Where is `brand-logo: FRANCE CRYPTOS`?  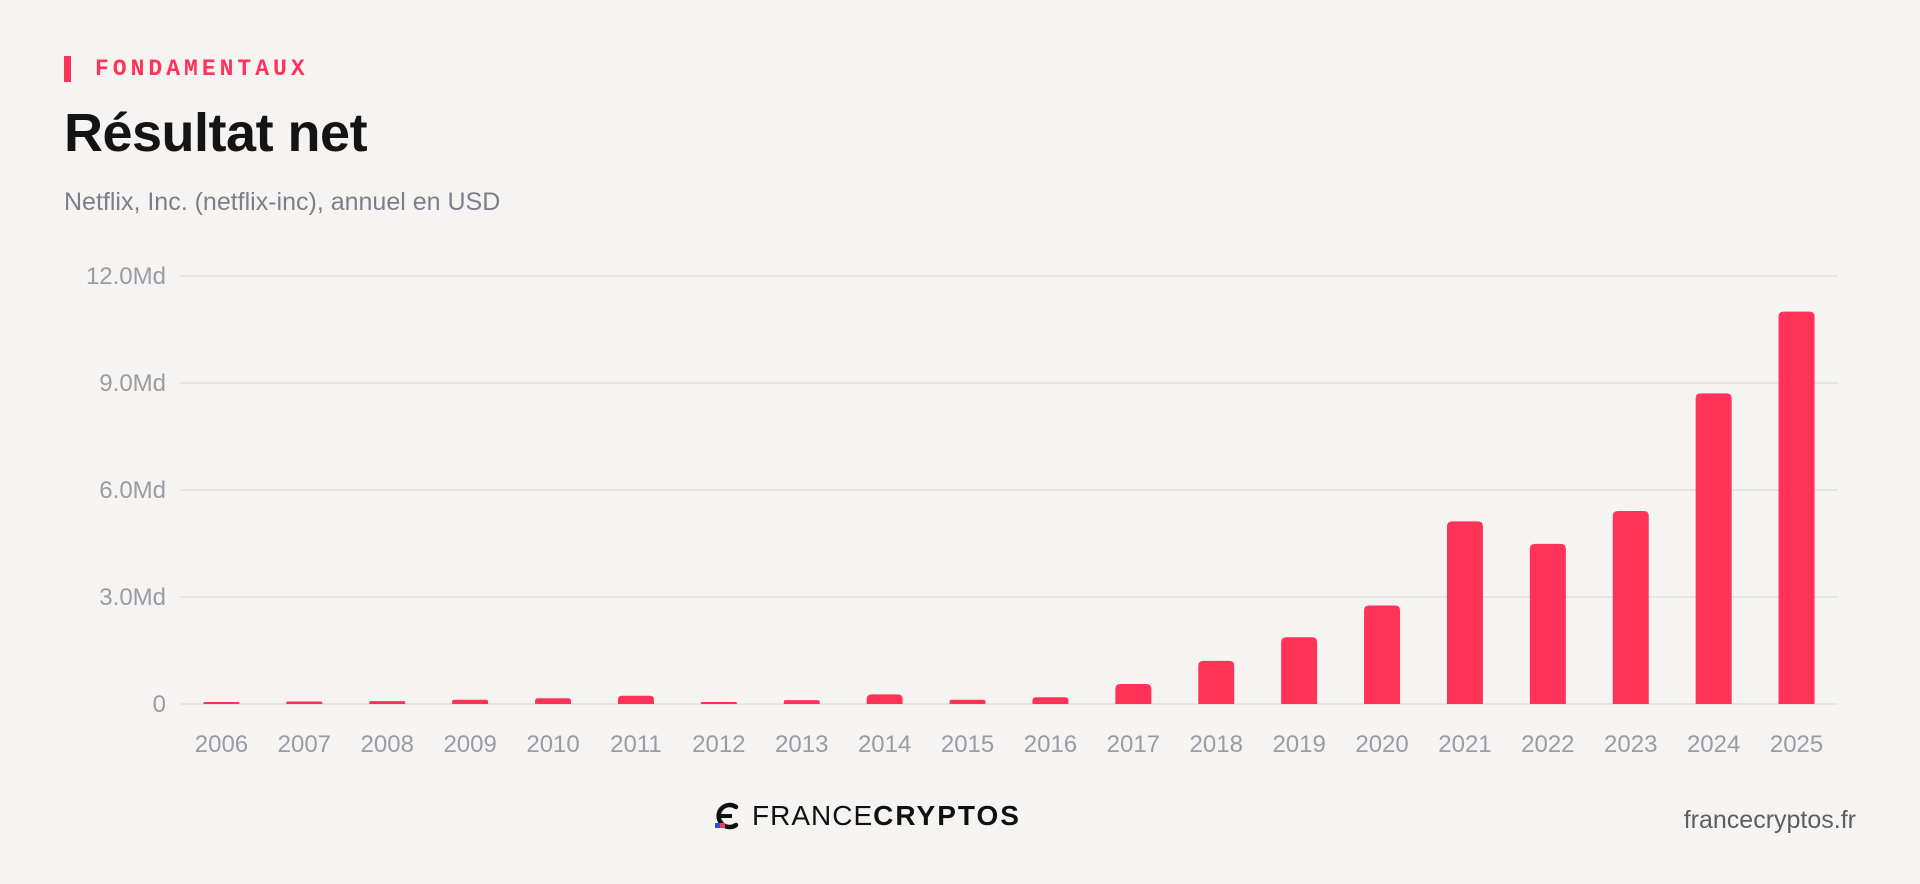 brand-logo: FRANCE CRYPTOS is located at coordinates (866, 816).